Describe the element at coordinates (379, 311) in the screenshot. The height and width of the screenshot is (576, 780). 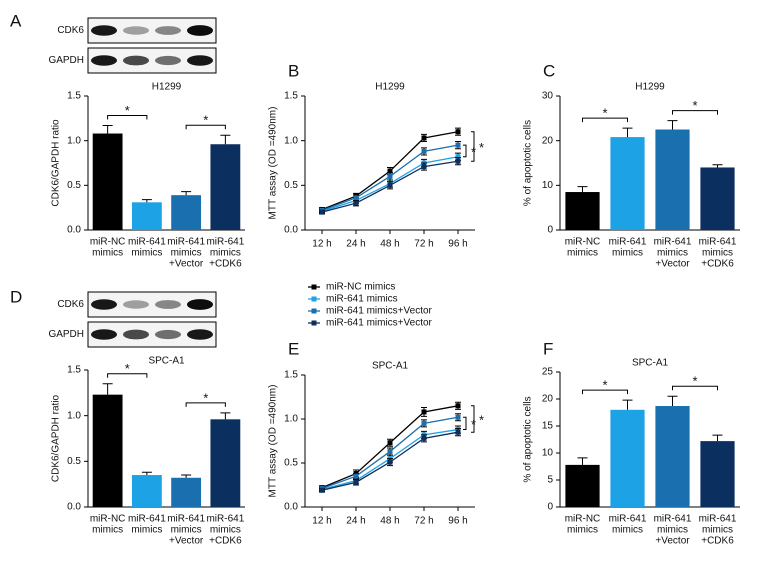
I see `legend-label: miR-641 mimics+Vector` at that location.